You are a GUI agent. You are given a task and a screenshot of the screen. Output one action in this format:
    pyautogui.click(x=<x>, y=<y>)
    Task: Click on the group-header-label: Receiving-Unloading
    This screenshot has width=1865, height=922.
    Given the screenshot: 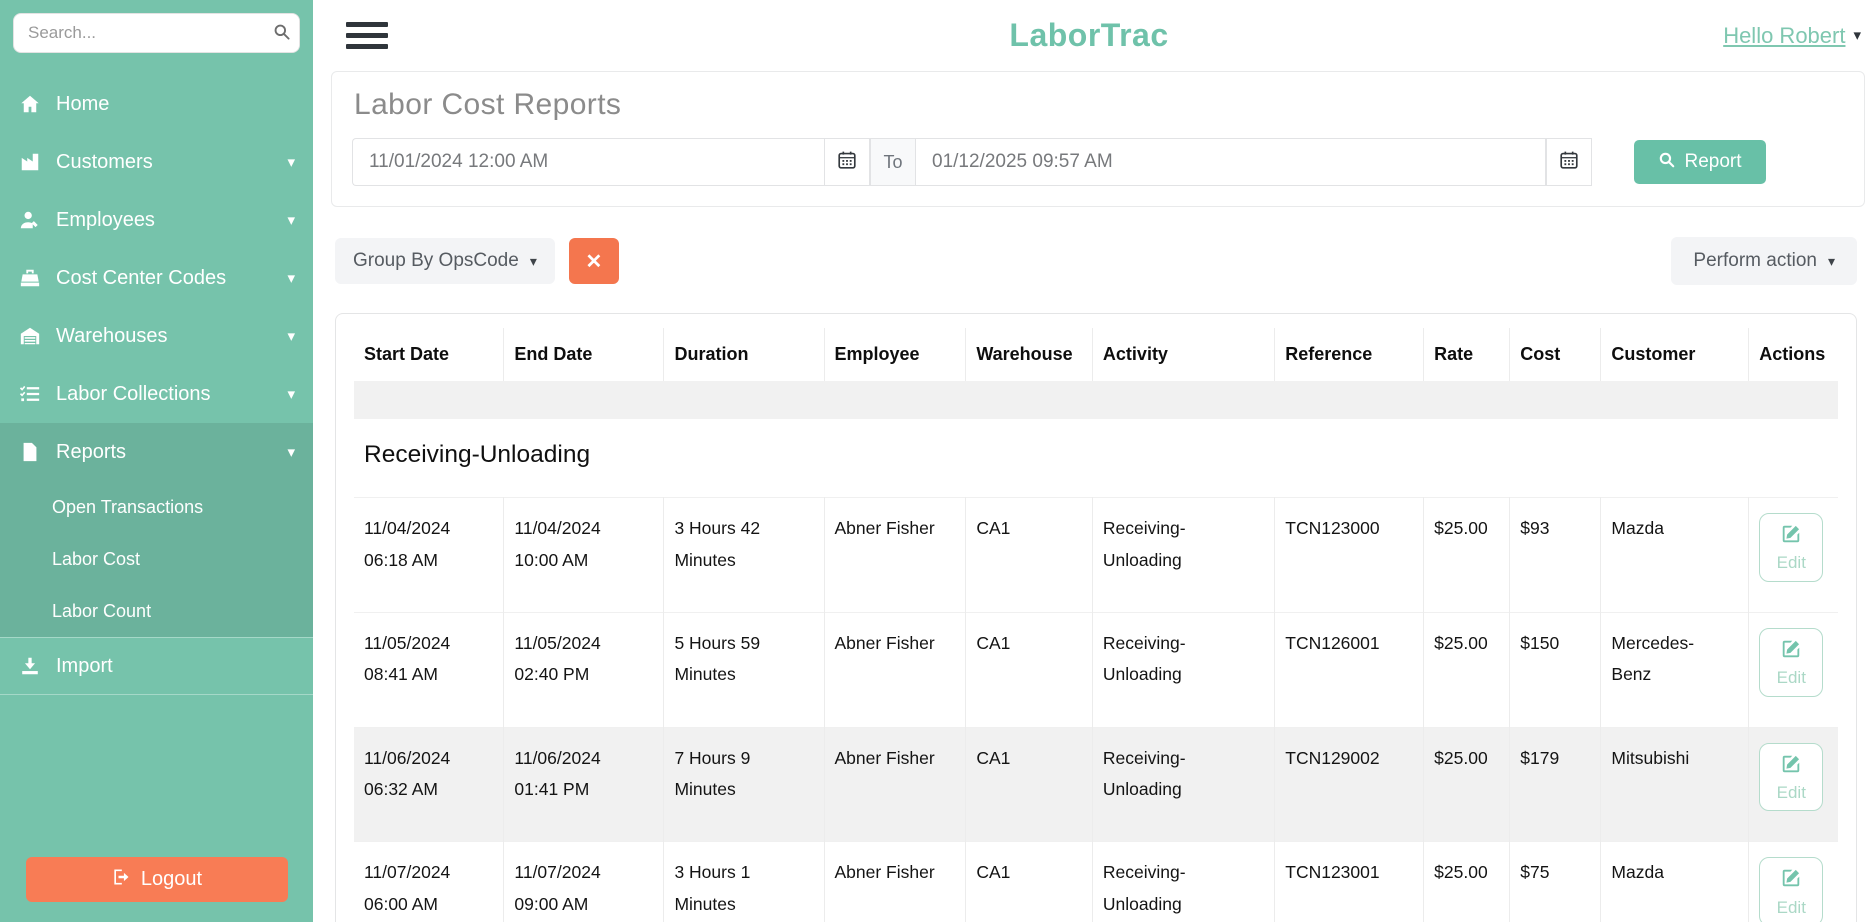 What is the action you would take?
    pyautogui.click(x=1096, y=458)
    